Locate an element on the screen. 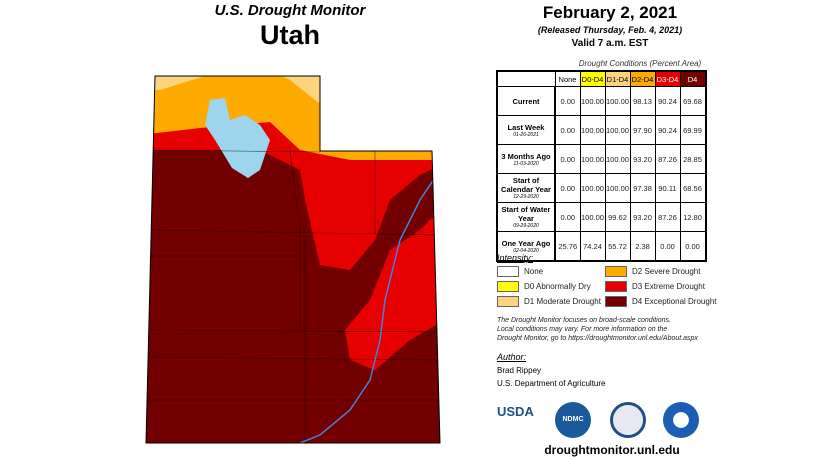 Image resolution: width=820 pixels, height=461 pixels. column-header: D1-D4 is located at coordinates (617, 78).